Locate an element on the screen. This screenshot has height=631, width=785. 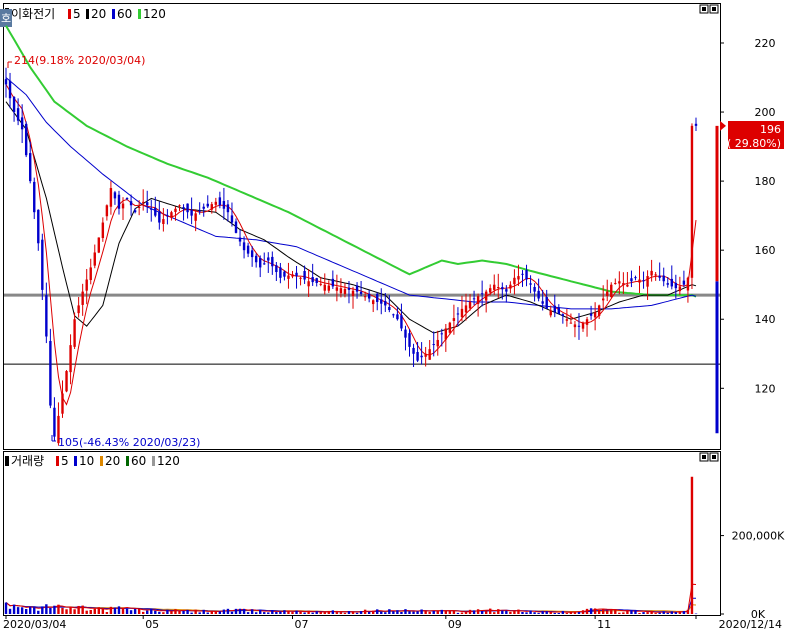
side-badge is located at coordinates (6, 18).